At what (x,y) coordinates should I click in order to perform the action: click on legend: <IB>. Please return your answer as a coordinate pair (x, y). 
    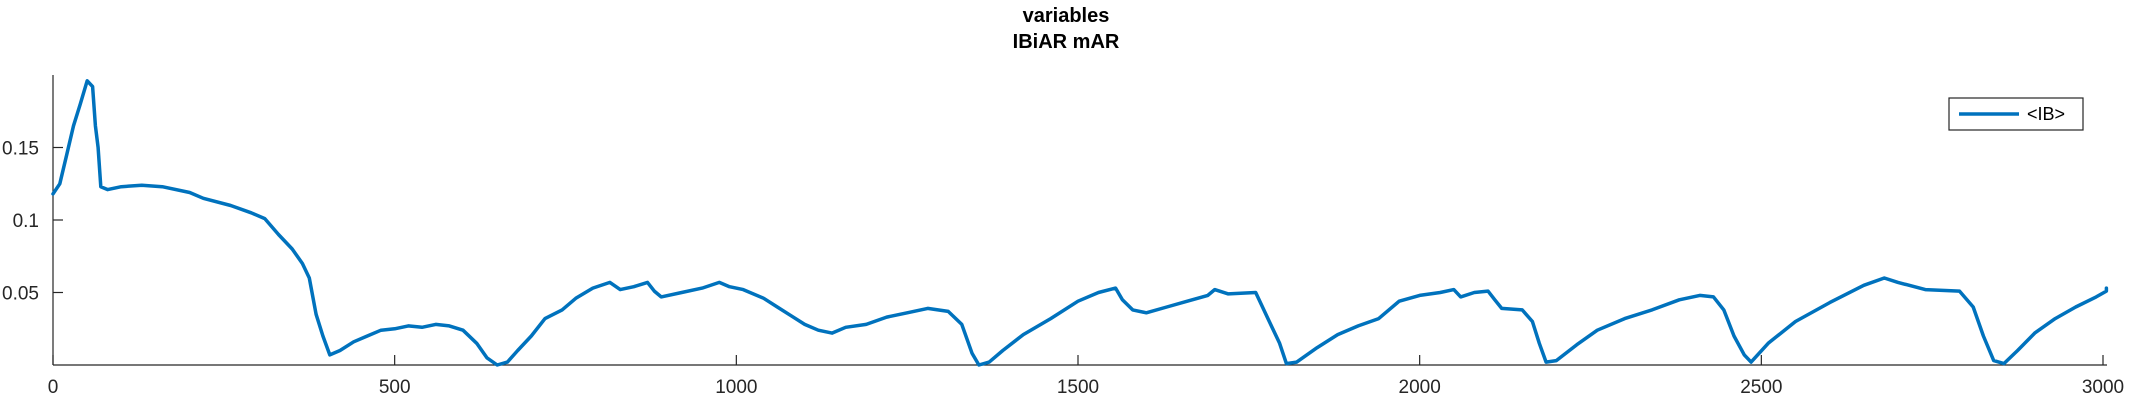
    Looking at the image, I should click on (2016, 114).